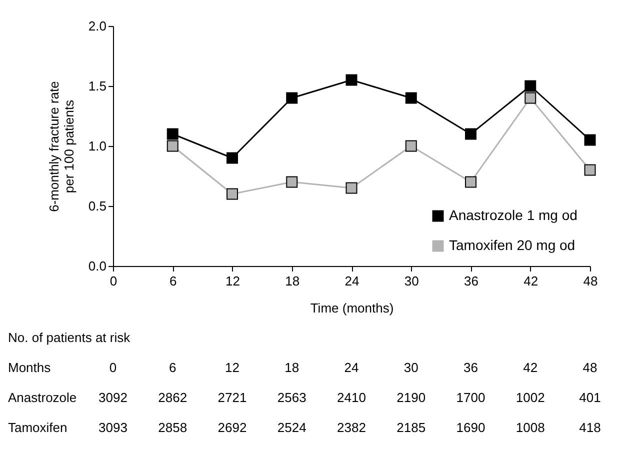 The image size is (635, 451). What do you see at coordinates (232, 427) in the screenshot?
I see `text: 2692` at bounding box center [232, 427].